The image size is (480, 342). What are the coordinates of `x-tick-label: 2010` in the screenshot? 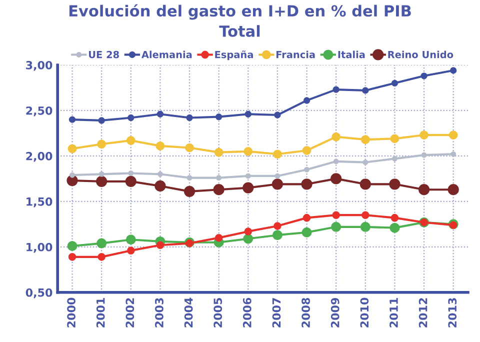 It's located at (364, 313).